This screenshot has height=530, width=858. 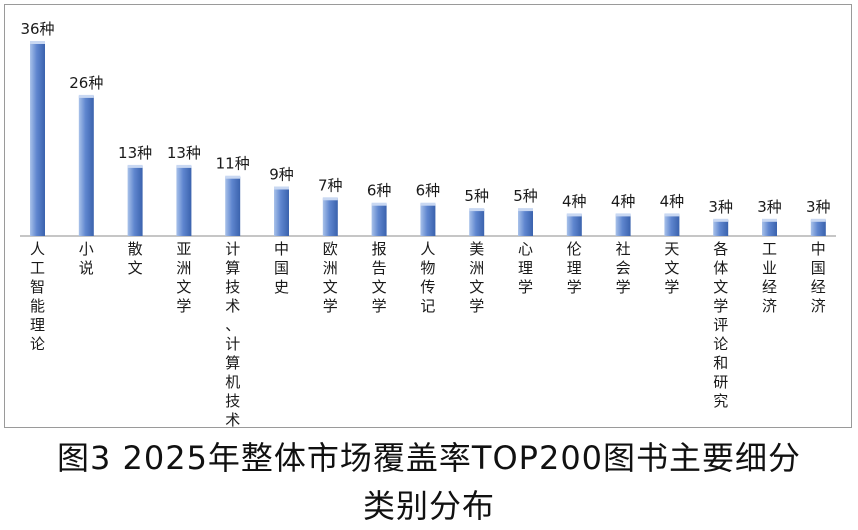 I want to click on category-label-12: 伦理学, so click(x=574, y=268).